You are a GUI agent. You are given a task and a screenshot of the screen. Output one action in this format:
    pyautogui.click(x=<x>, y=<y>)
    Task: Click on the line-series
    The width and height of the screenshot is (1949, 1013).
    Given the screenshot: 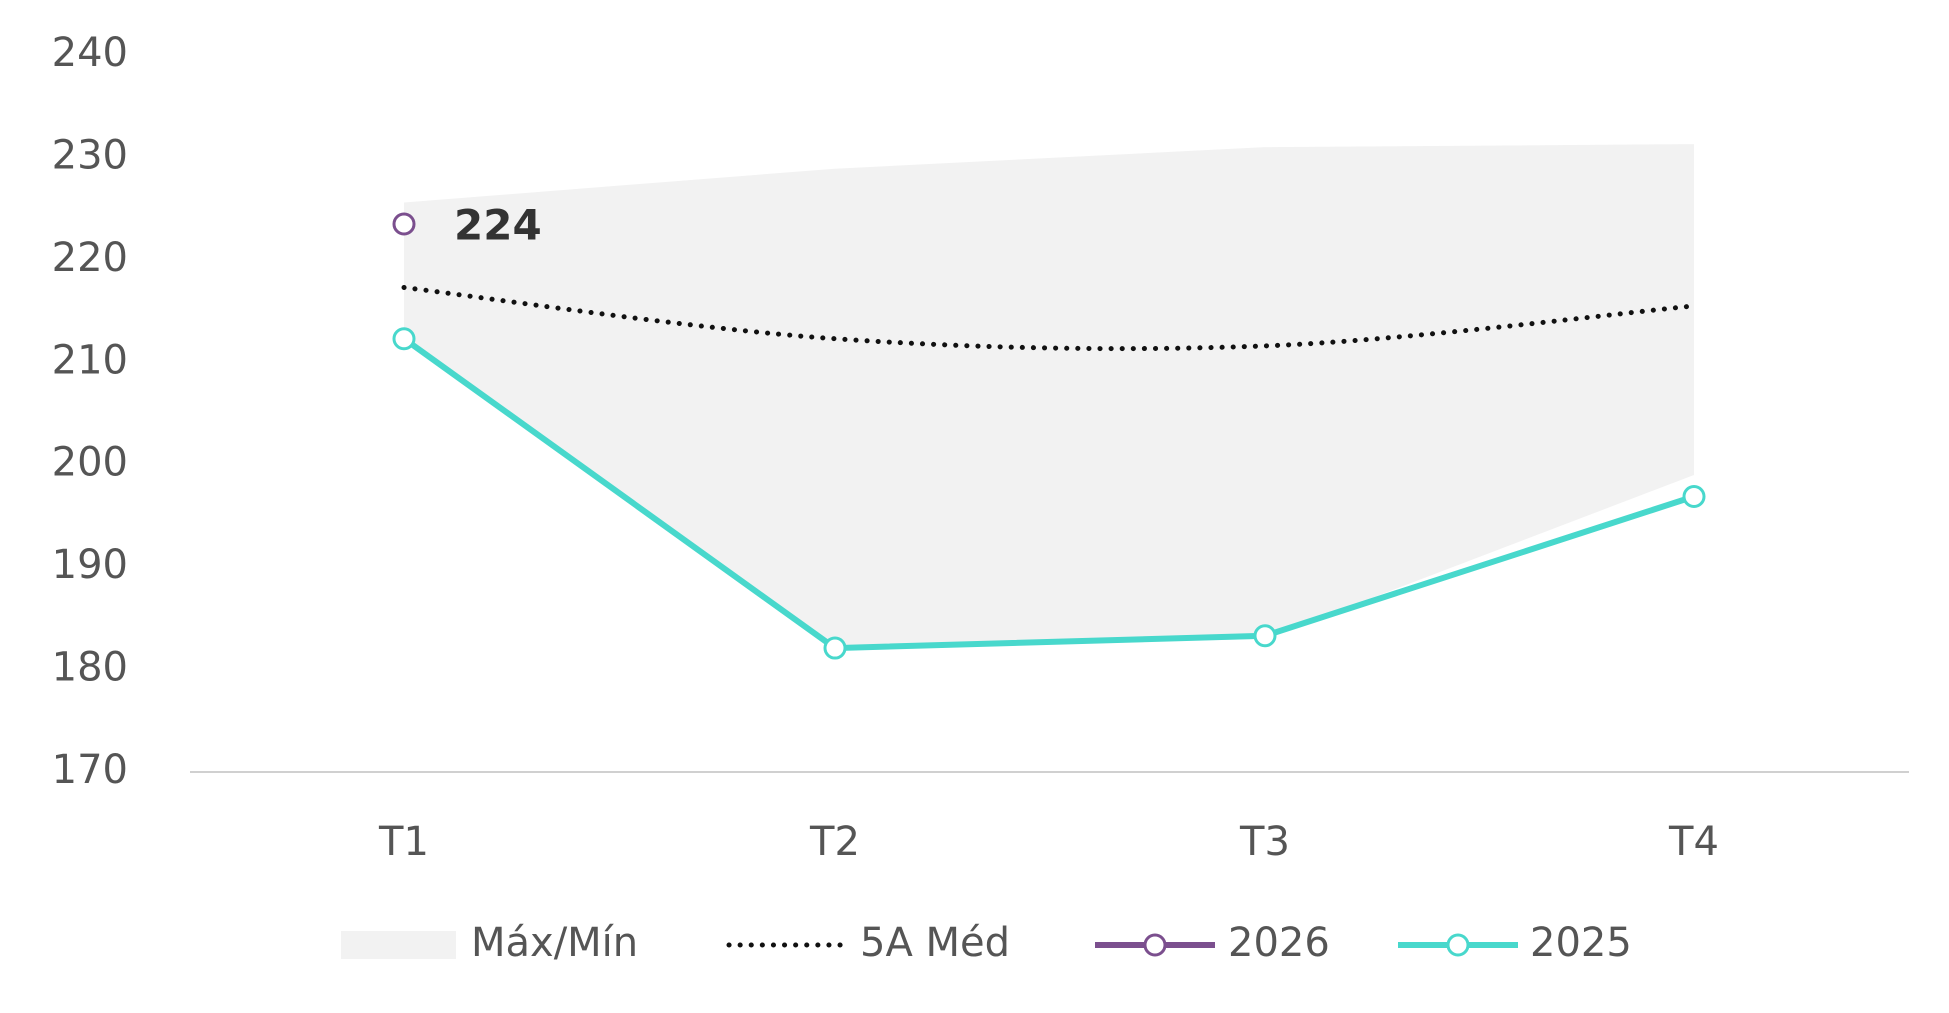 What is the action you would take?
    pyautogui.click(x=1049, y=318)
    